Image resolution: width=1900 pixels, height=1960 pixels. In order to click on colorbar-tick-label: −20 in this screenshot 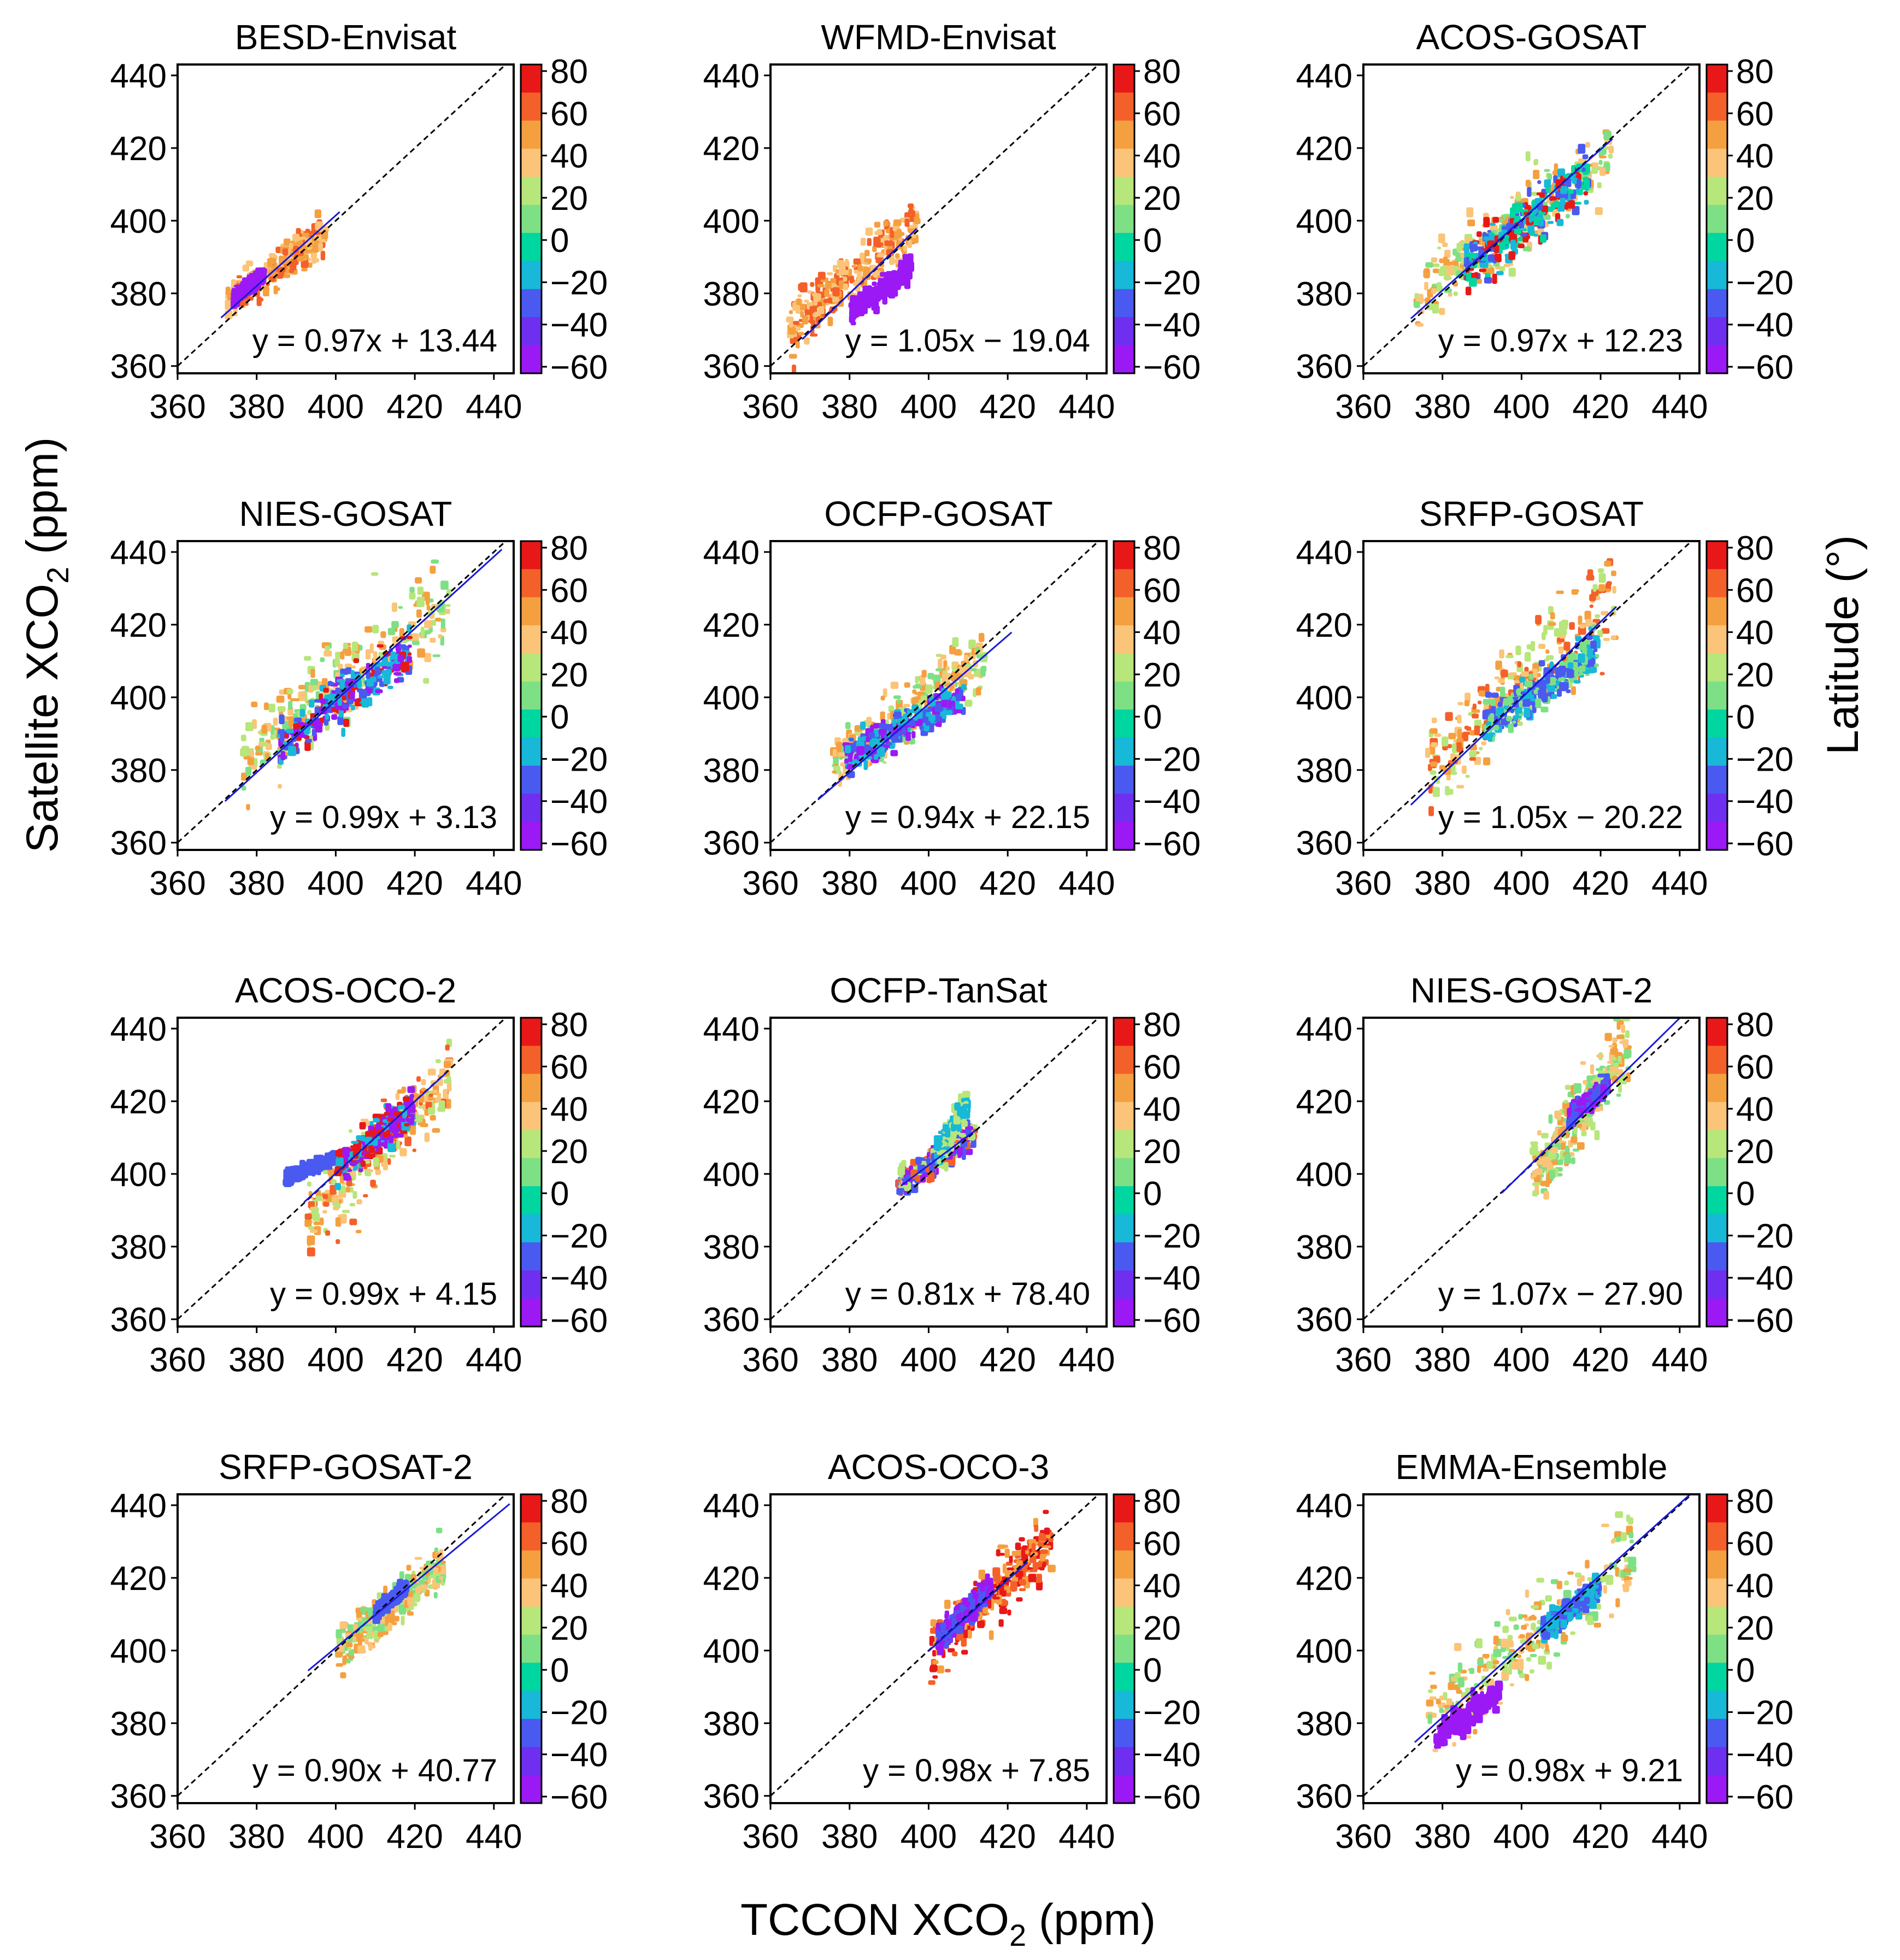, I will do `click(1172, 759)`.